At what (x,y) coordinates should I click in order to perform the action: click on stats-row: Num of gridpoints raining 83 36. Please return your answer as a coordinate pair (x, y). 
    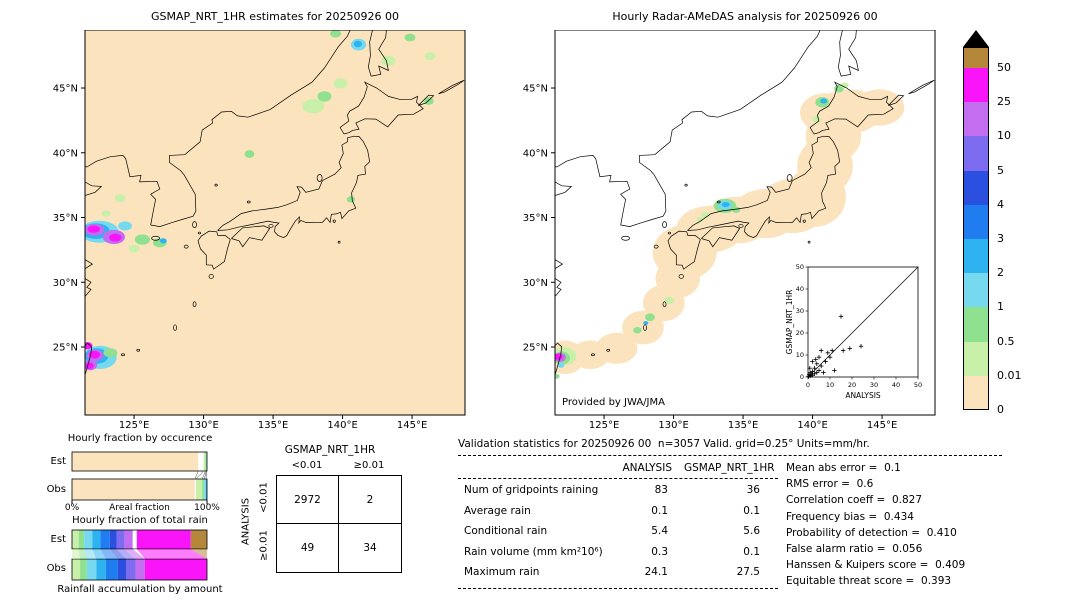
    Looking at the image, I should click on (612, 490).